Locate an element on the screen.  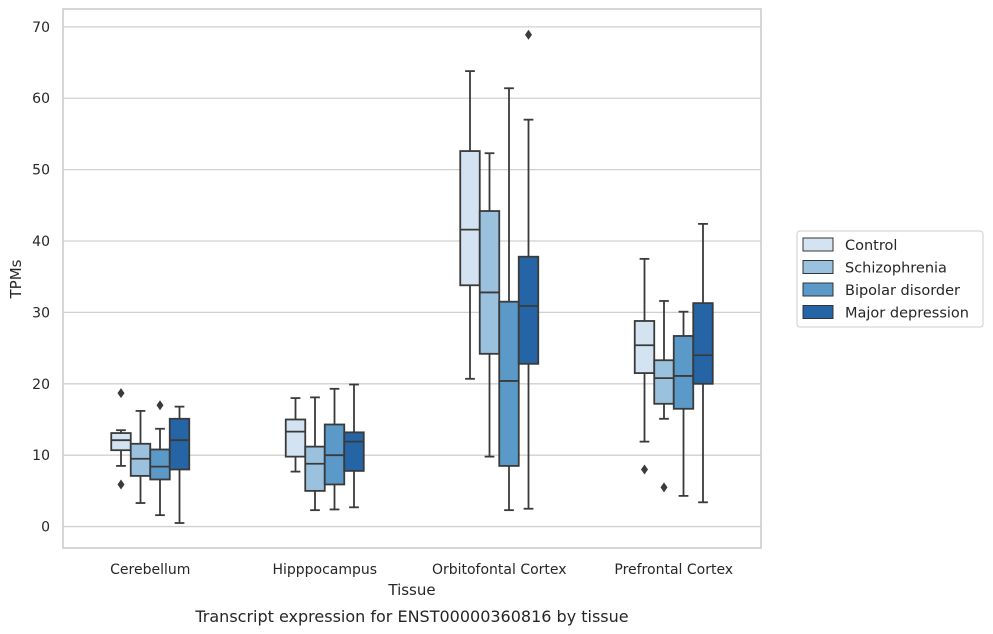
legend-label: Control is located at coordinates (871, 246).